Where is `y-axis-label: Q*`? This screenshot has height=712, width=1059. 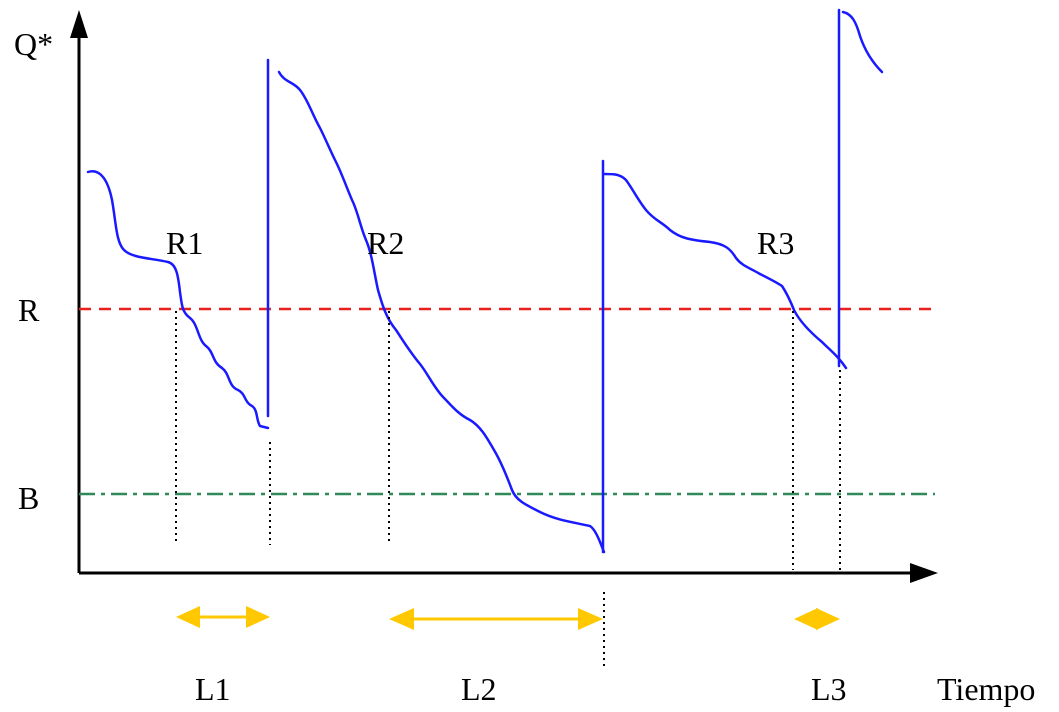
y-axis-label: Q* is located at coordinates (33, 44).